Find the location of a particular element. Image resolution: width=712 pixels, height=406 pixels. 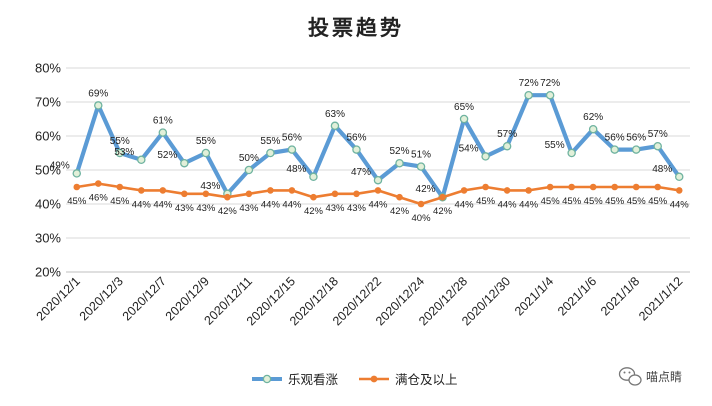

y-tick-label: 20% is located at coordinates (48, 272).